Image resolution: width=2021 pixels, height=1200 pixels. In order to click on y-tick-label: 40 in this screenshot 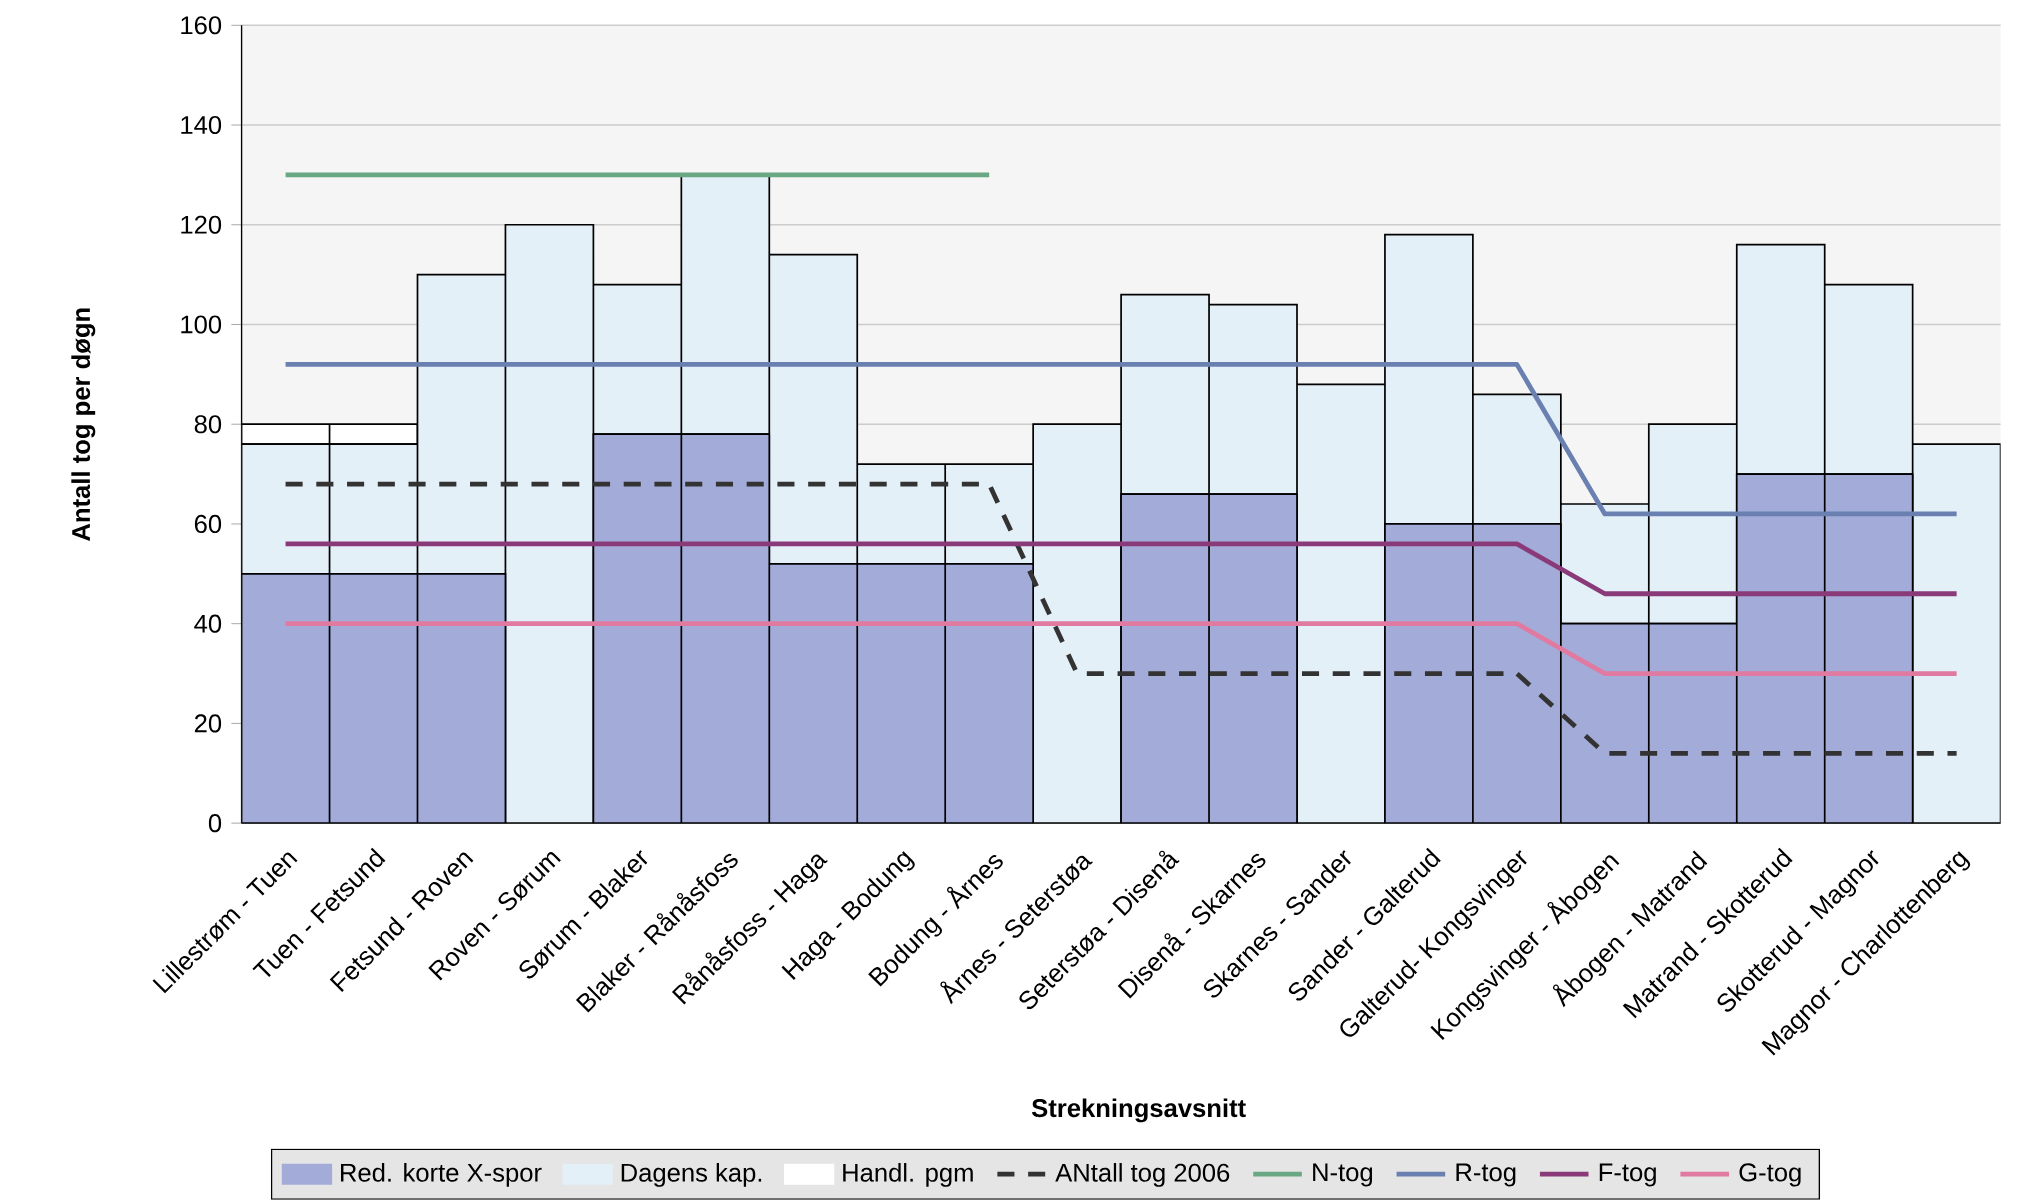, I will do `click(208, 623)`.